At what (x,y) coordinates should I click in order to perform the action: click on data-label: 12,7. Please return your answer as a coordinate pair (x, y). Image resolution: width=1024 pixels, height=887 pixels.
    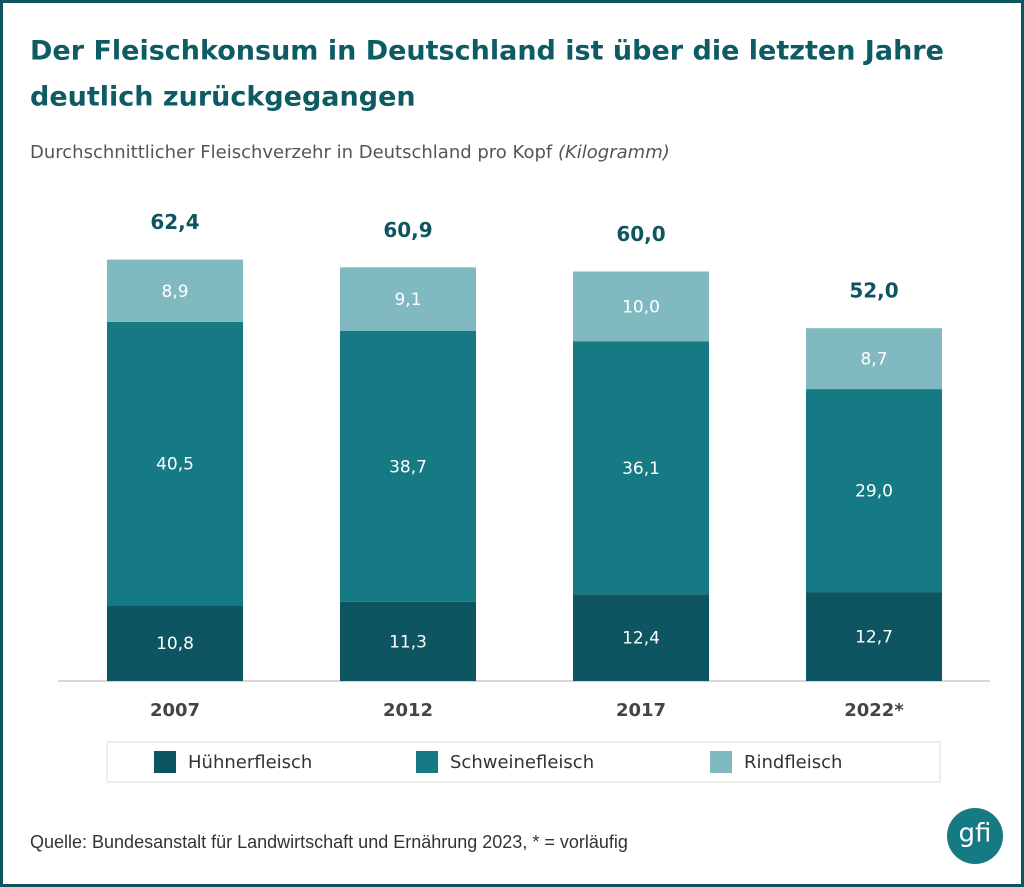
    Looking at the image, I should click on (874, 638).